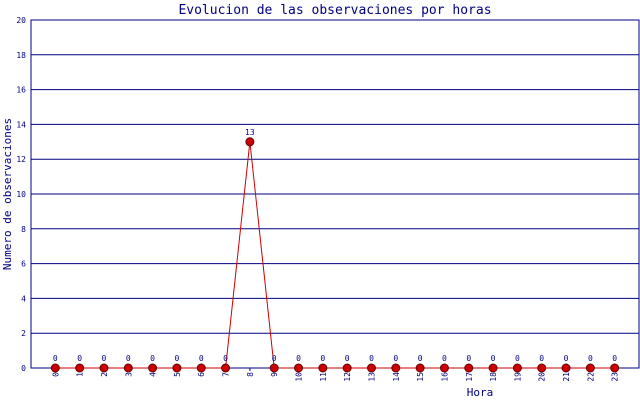  I want to click on x-tick-label: 1, so click(80, 374).